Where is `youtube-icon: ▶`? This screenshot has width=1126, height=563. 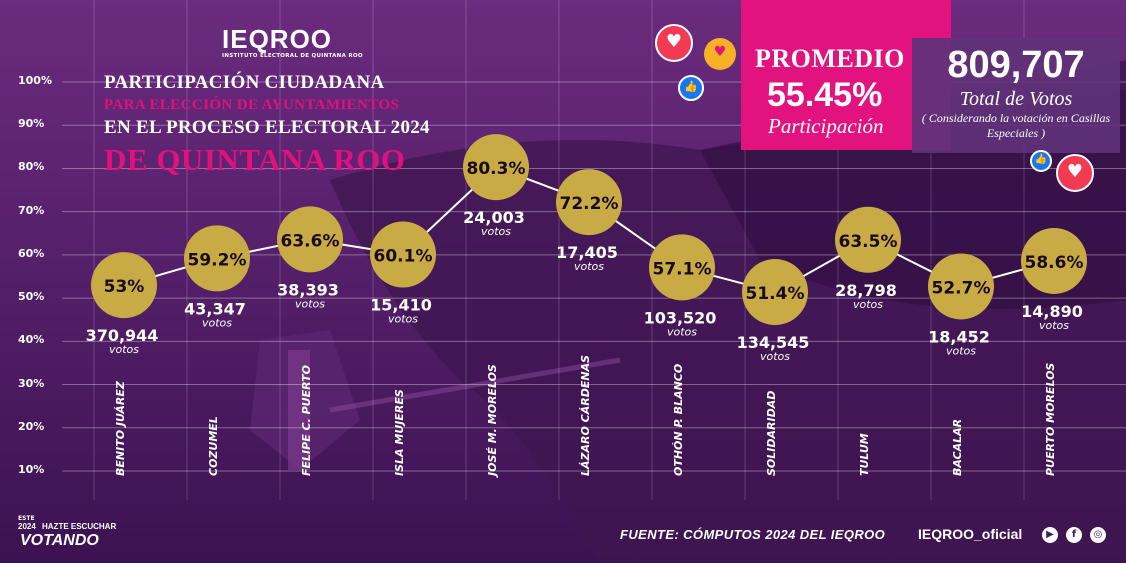 youtube-icon: ▶ is located at coordinates (1050, 535).